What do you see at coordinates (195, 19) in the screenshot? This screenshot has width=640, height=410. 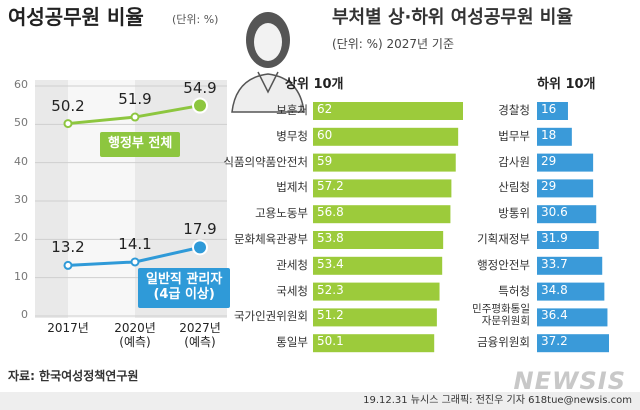 I see `unit-label: (단위: %)` at bounding box center [195, 19].